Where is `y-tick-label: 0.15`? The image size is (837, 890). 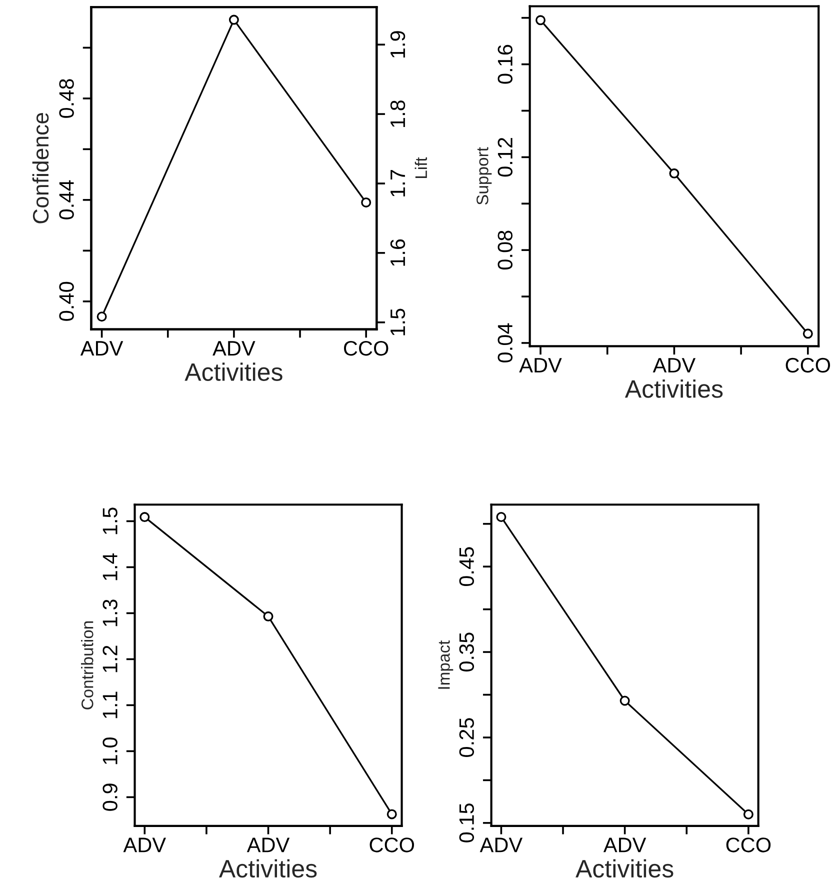
y-tick-label: 0.15 is located at coordinates (466, 823).